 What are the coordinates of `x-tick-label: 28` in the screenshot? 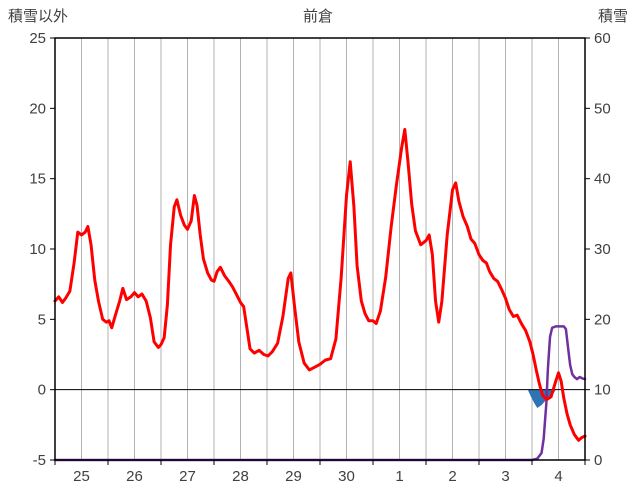 It's located at (240, 476).